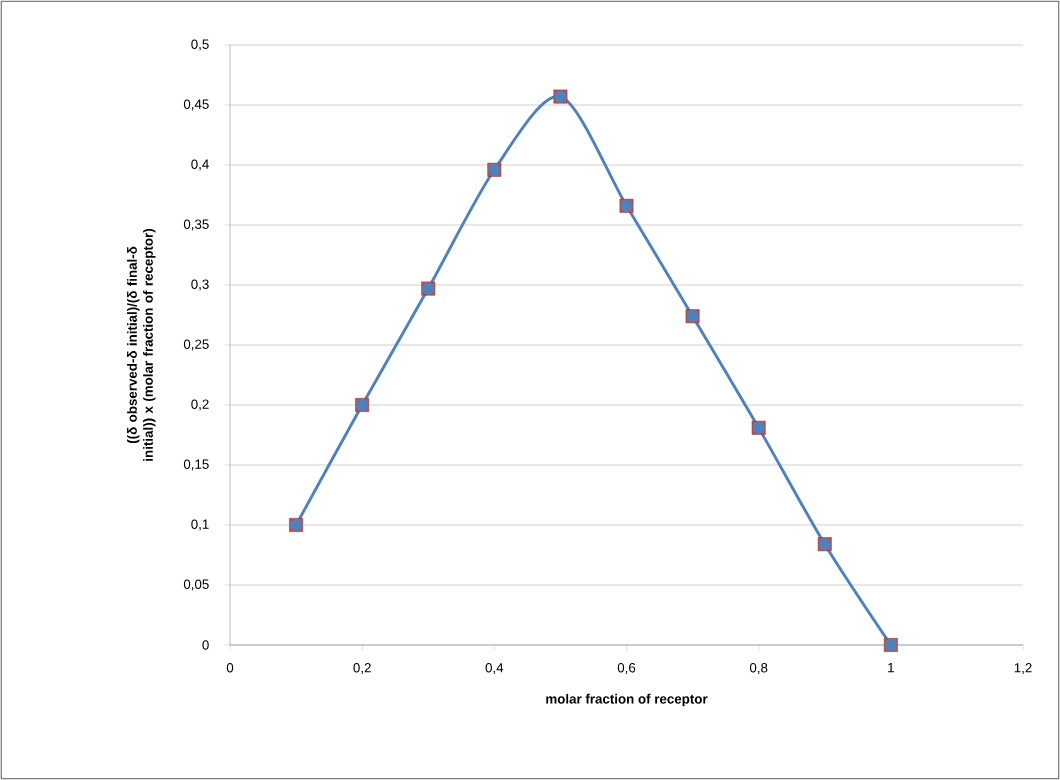 Image resolution: width=1060 pixels, height=780 pixels. I want to click on y-tick-label: 0,45, so click(196, 105).